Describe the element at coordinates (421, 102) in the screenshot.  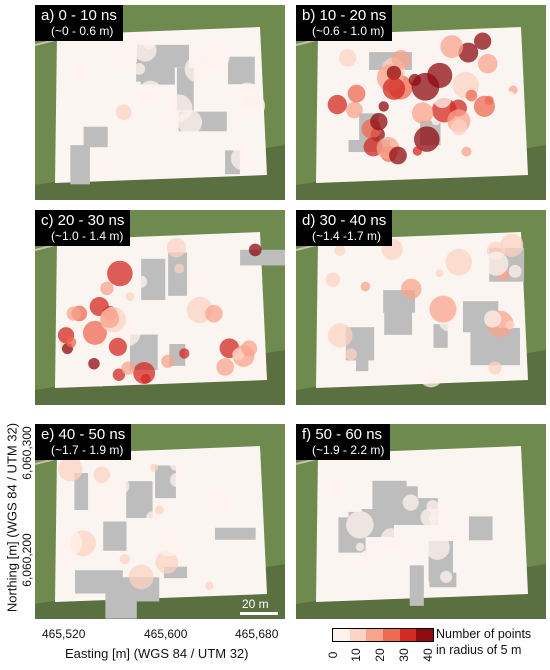
I see `map-panel-b: b) 10 - 20 ns (~0.6 - 1.0 m)` at that location.